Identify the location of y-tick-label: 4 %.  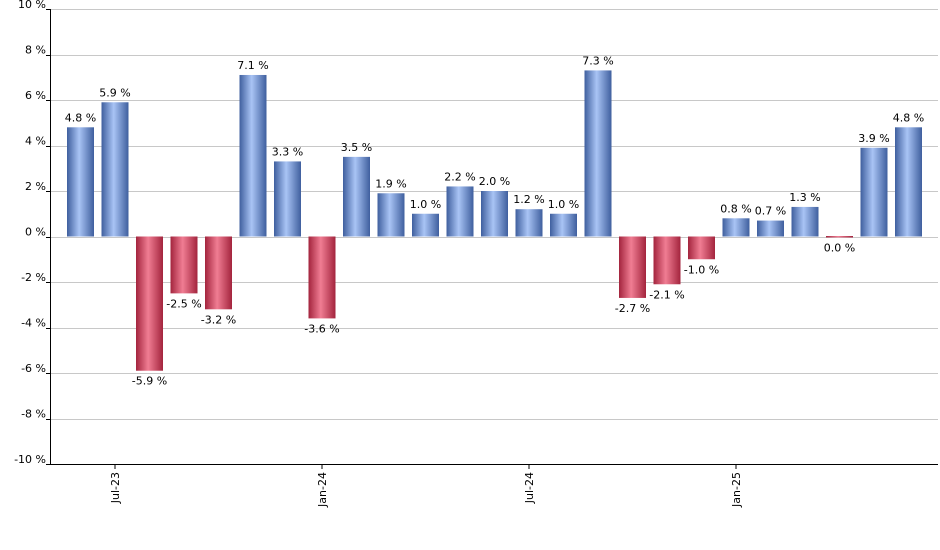
(35, 141).